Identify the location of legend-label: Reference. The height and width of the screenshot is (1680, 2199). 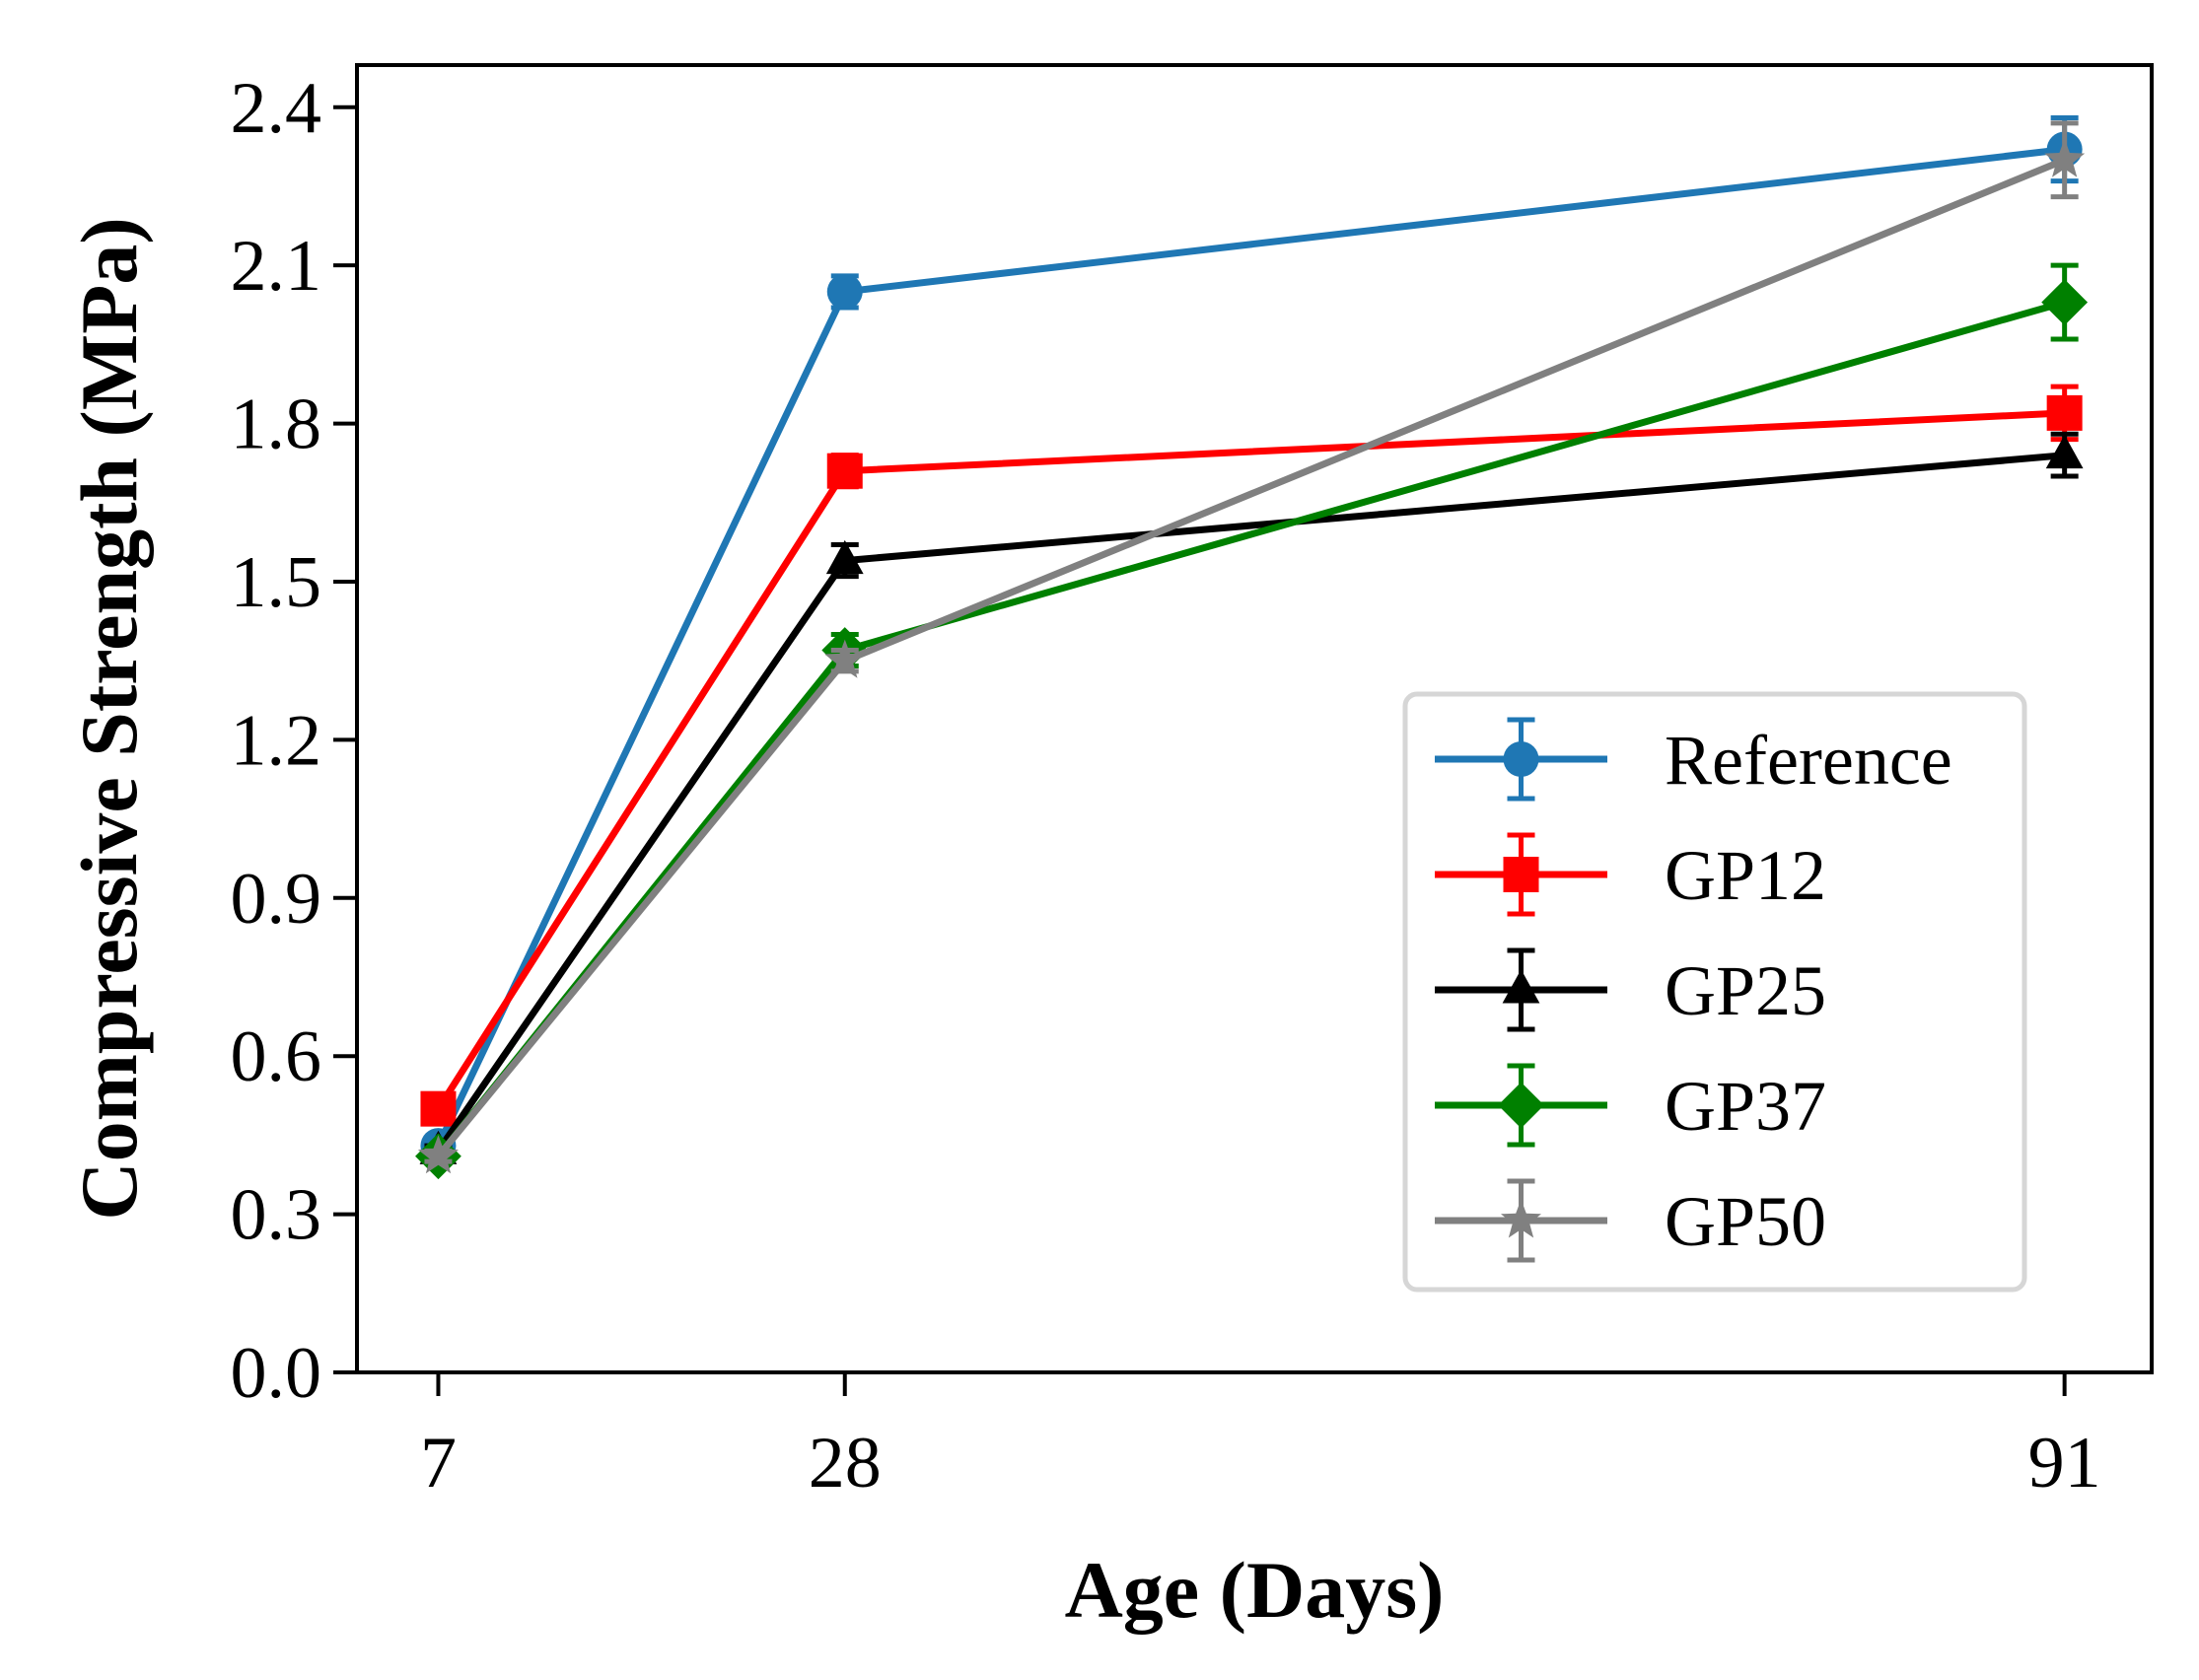
(1808, 760).